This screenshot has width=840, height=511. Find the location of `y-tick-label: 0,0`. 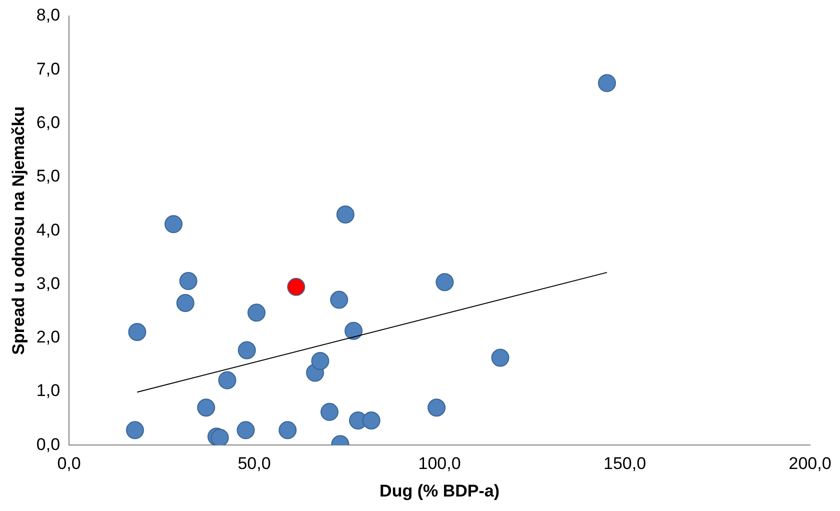

y-tick-label: 0,0 is located at coordinates (48, 444).